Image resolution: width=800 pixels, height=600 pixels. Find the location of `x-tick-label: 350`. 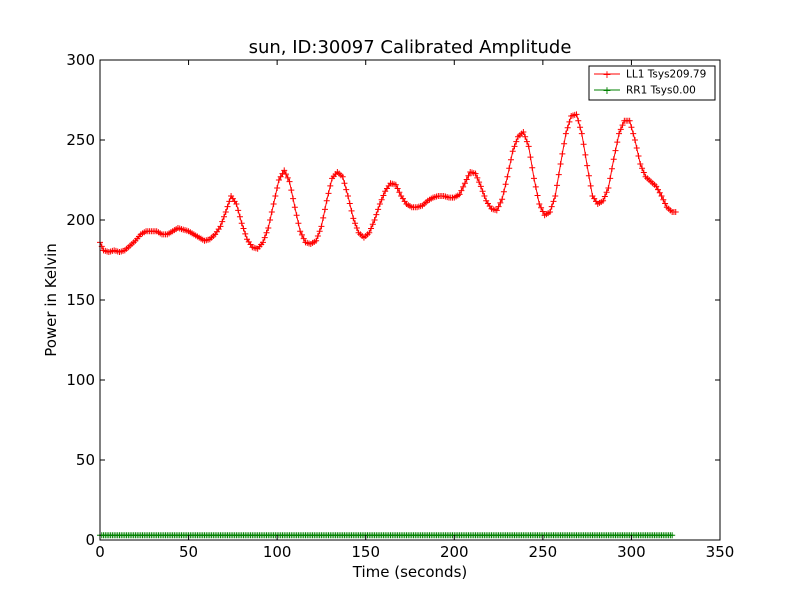

x-tick-label: 350 is located at coordinates (720, 552).